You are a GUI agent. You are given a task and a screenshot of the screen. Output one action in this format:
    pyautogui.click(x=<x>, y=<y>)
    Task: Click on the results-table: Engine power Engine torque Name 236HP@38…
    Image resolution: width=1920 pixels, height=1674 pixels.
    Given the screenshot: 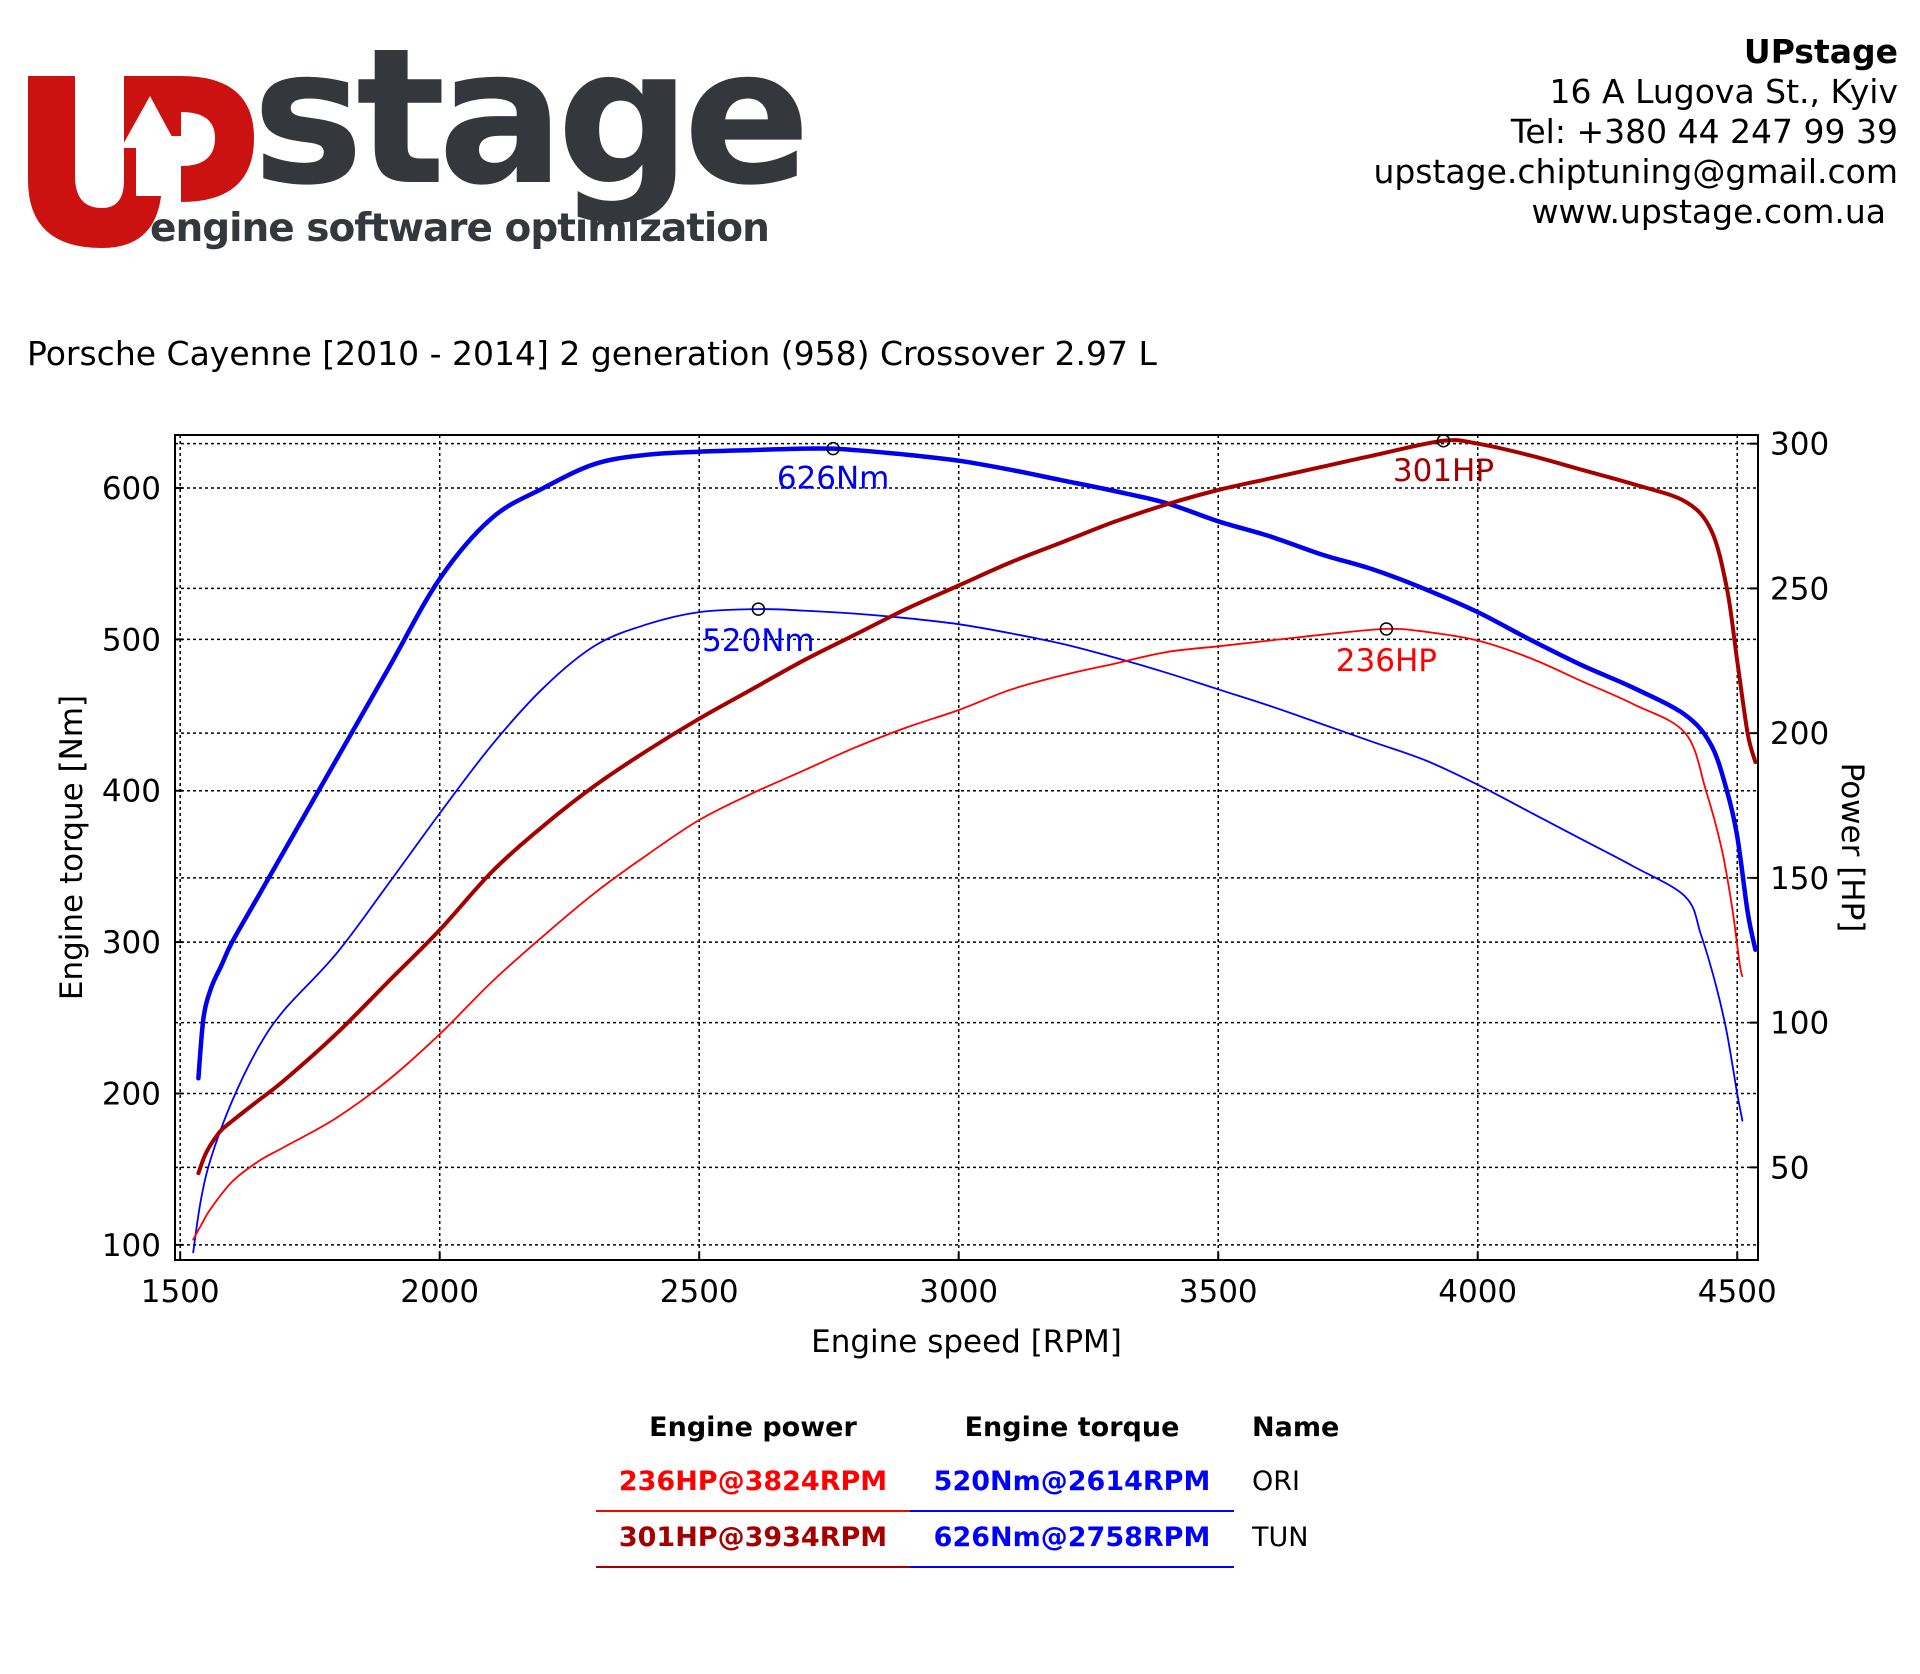 What is the action you would take?
    pyautogui.click(x=996, y=1488)
    